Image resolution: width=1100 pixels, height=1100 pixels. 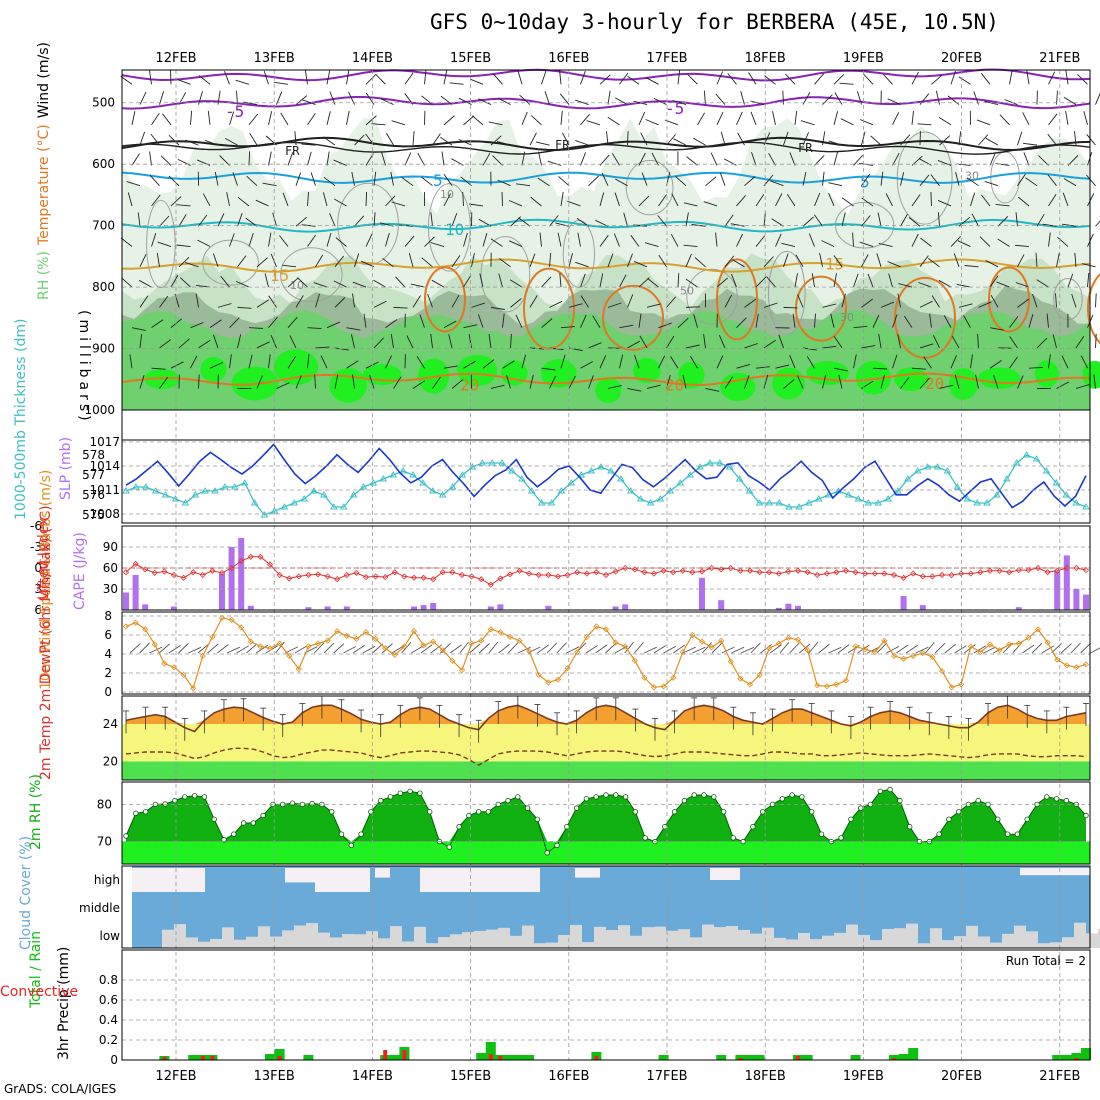 What do you see at coordinates (687, 290) in the screenshot?
I see `rh-contour-label: 50` at bounding box center [687, 290].